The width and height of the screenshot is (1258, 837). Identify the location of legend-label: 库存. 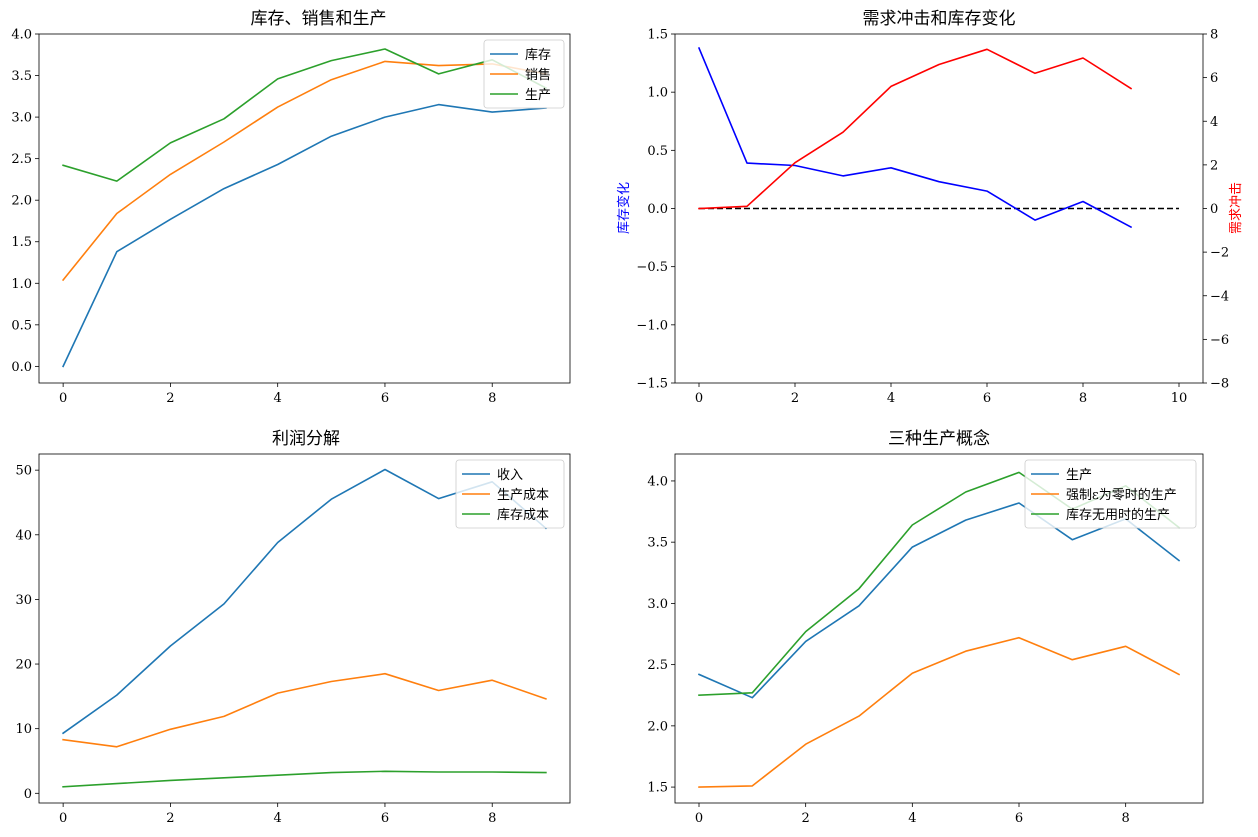
(538, 55).